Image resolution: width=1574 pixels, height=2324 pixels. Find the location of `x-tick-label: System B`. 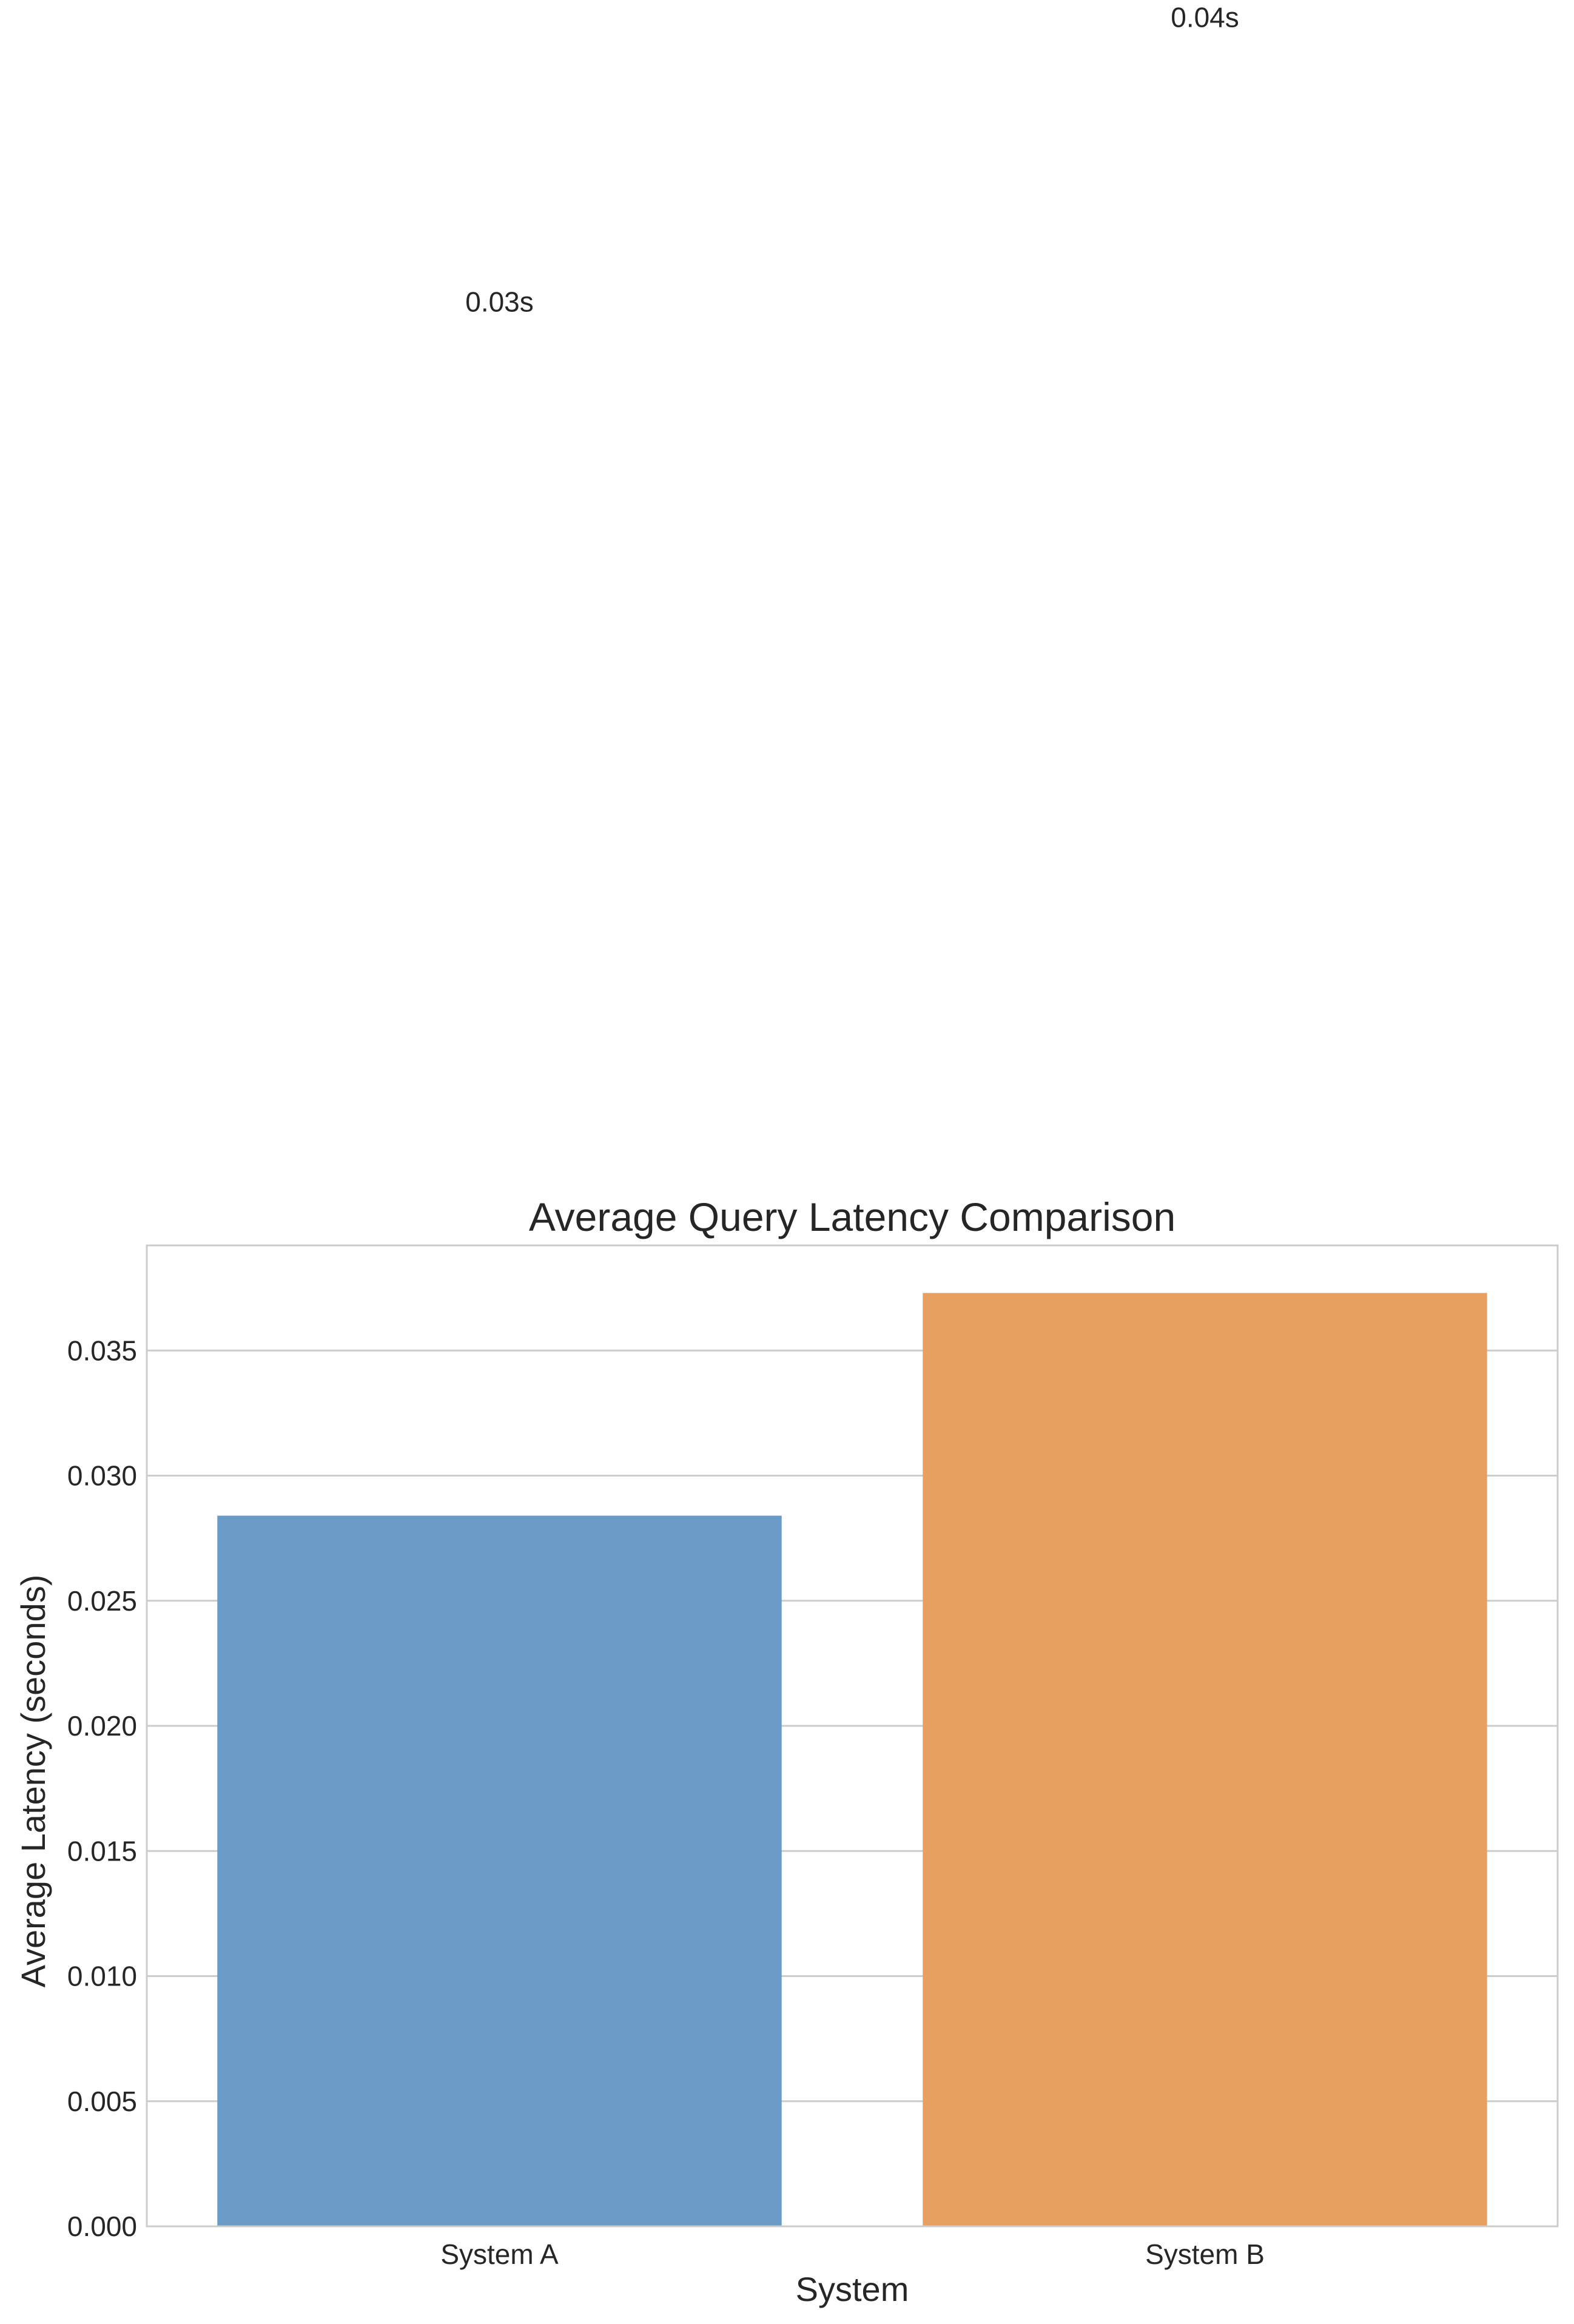

x-tick-label: System B is located at coordinates (1205, 2254).